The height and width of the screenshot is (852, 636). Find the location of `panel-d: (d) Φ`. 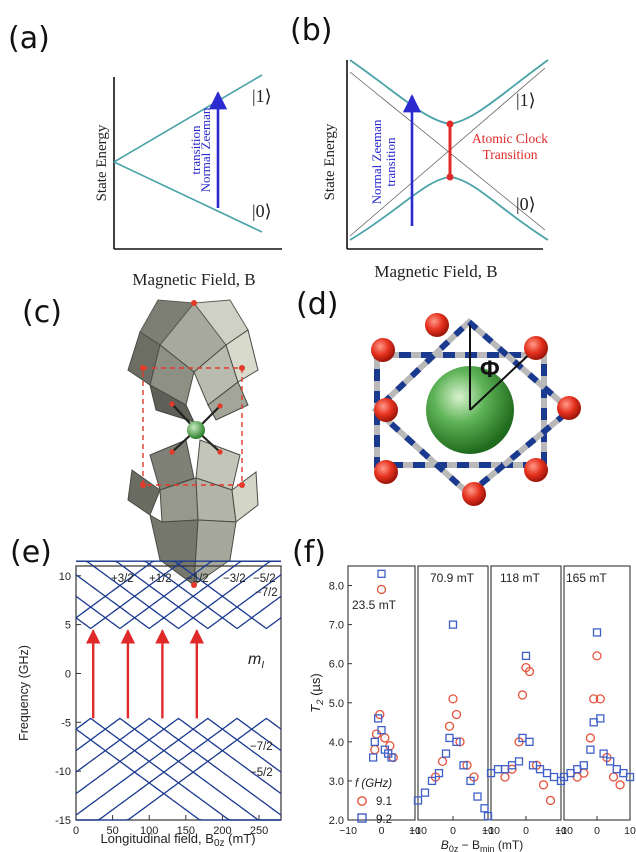

panel-d: (d) Φ is located at coordinates (438, 396).